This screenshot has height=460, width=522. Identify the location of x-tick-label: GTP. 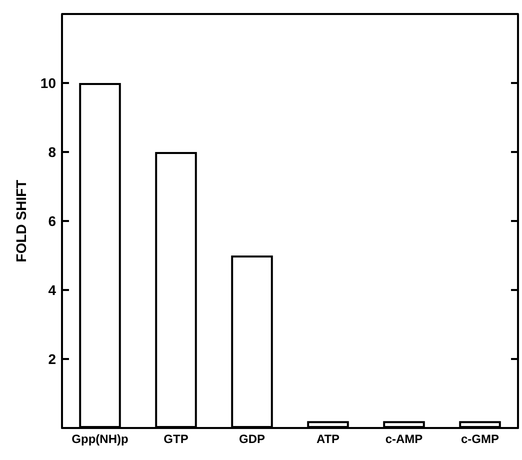
(176, 439).